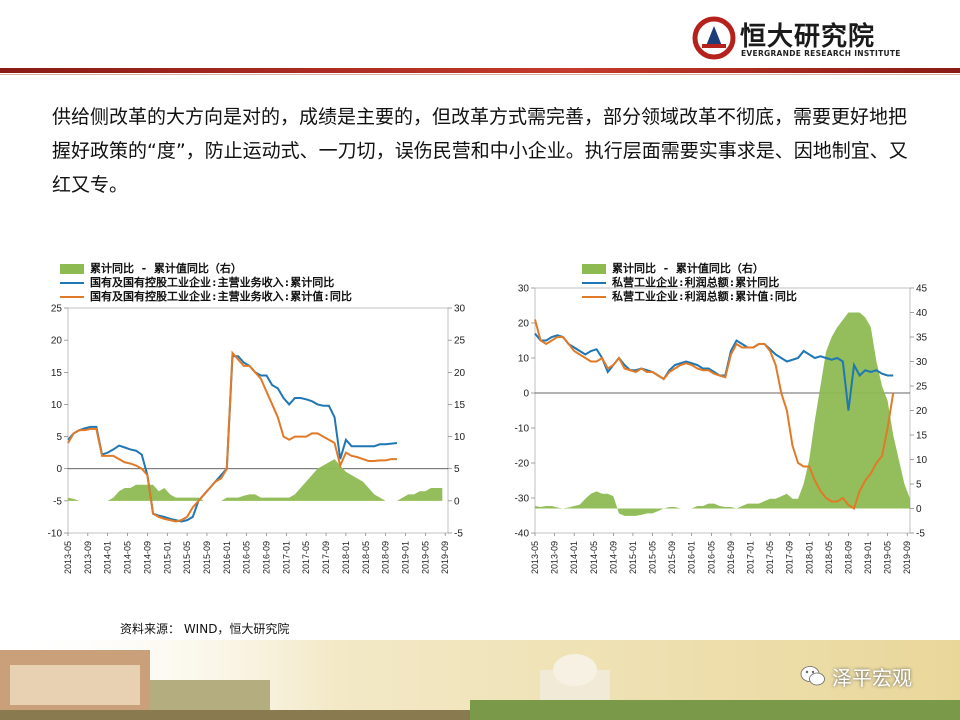  Describe the element at coordinates (59, 469) in the screenshot. I see `chart1-ytick-left-label: 0` at that location.